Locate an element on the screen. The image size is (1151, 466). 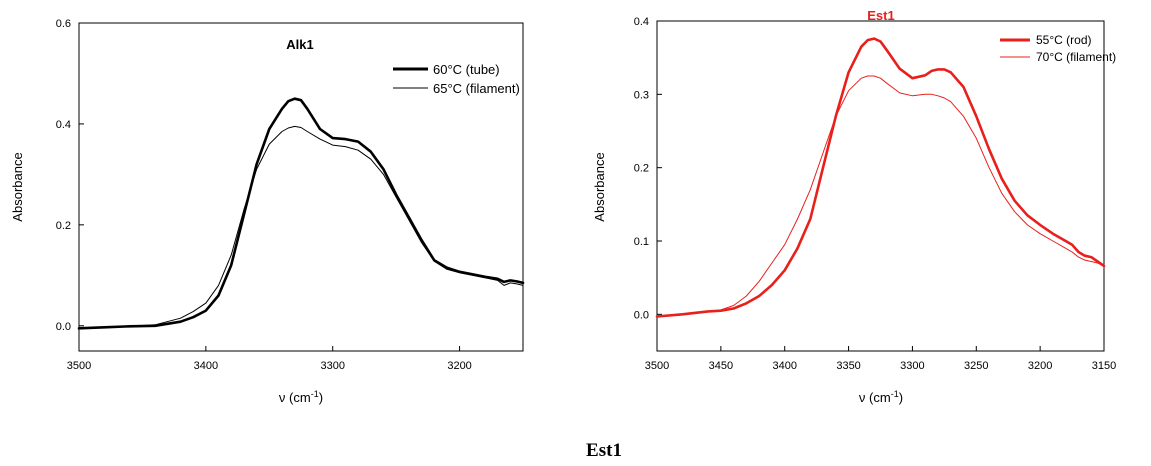
x-tick-label: 3150 is located at coordinates (1104, 366).